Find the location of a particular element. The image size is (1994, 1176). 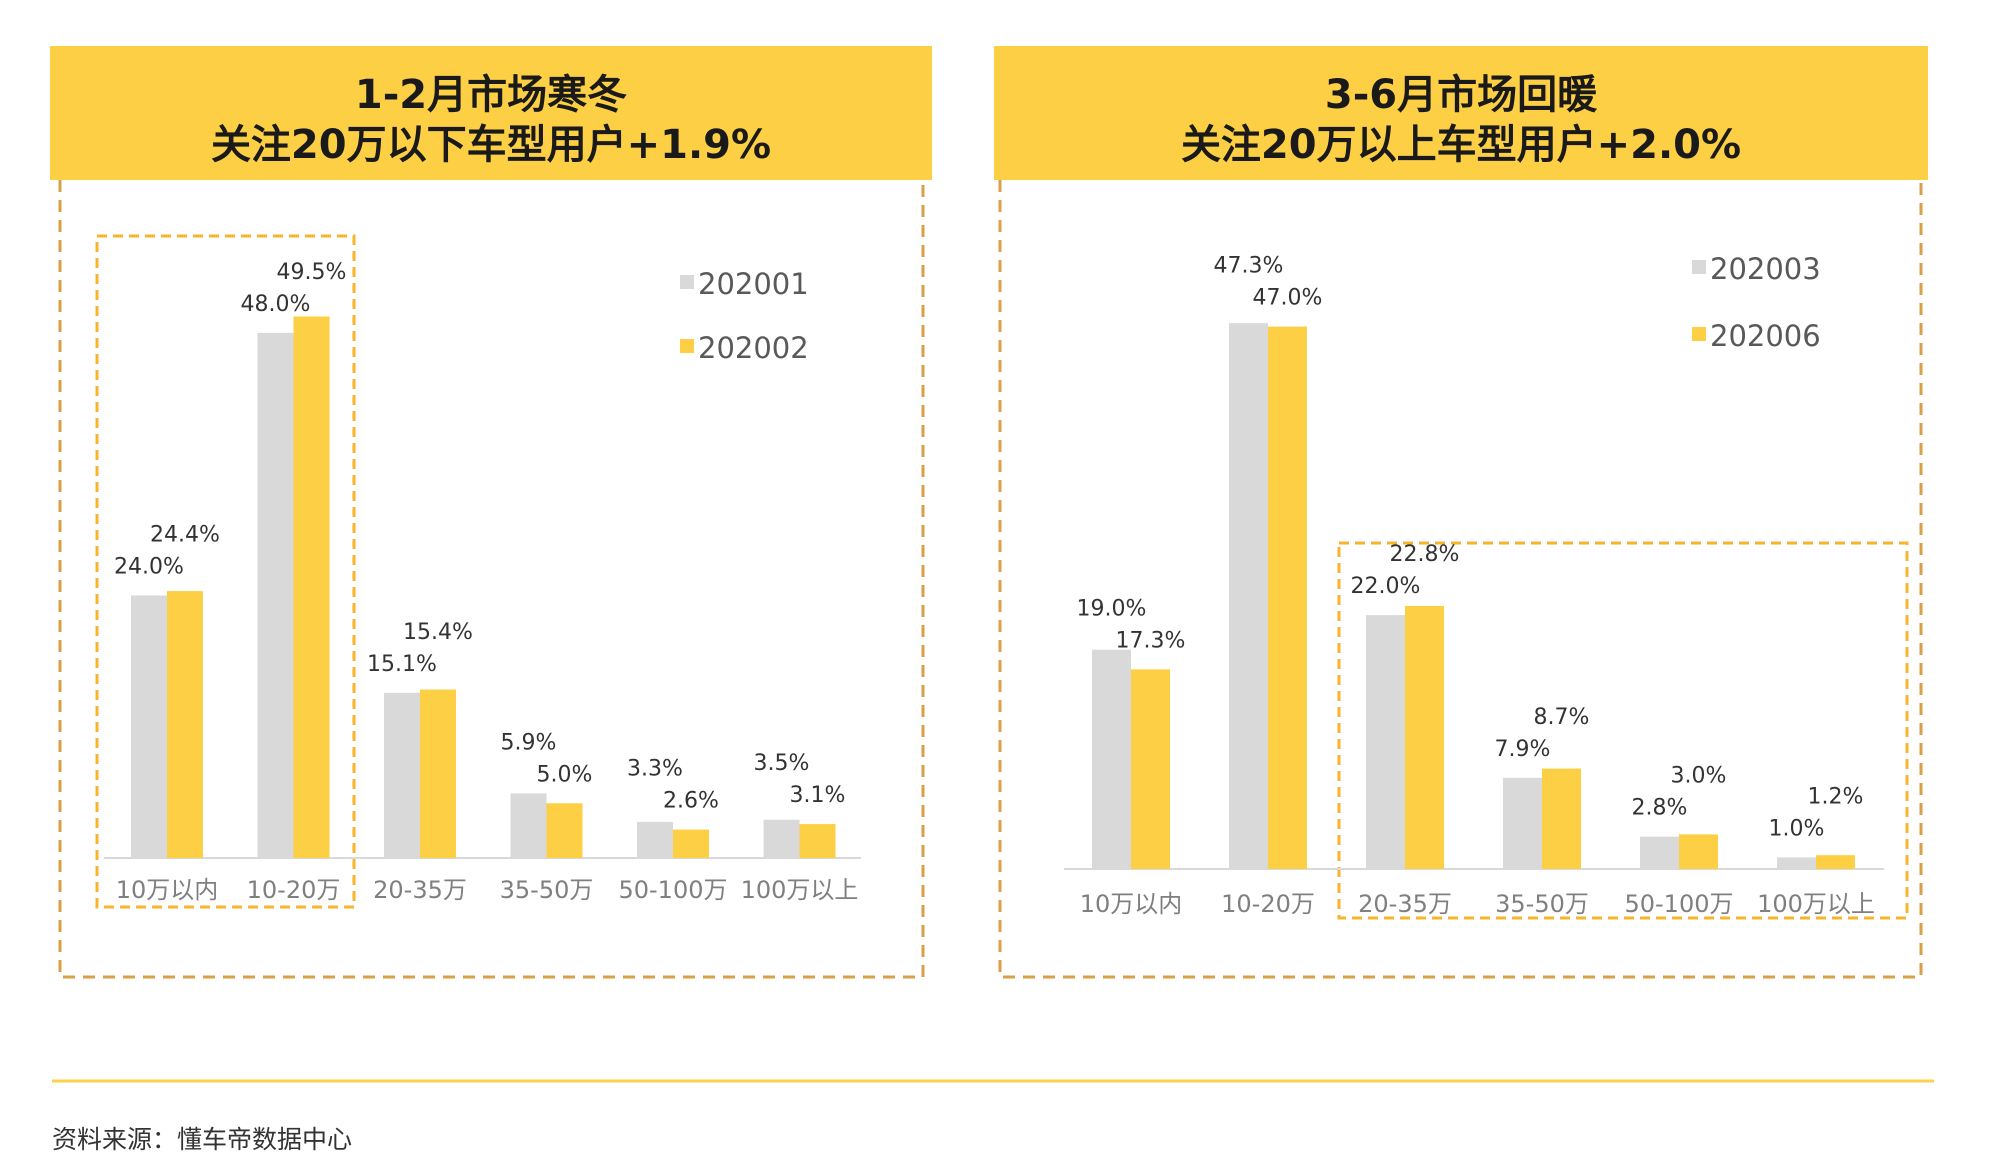

data-label: 5.9% is located at coordinates (529, 742).